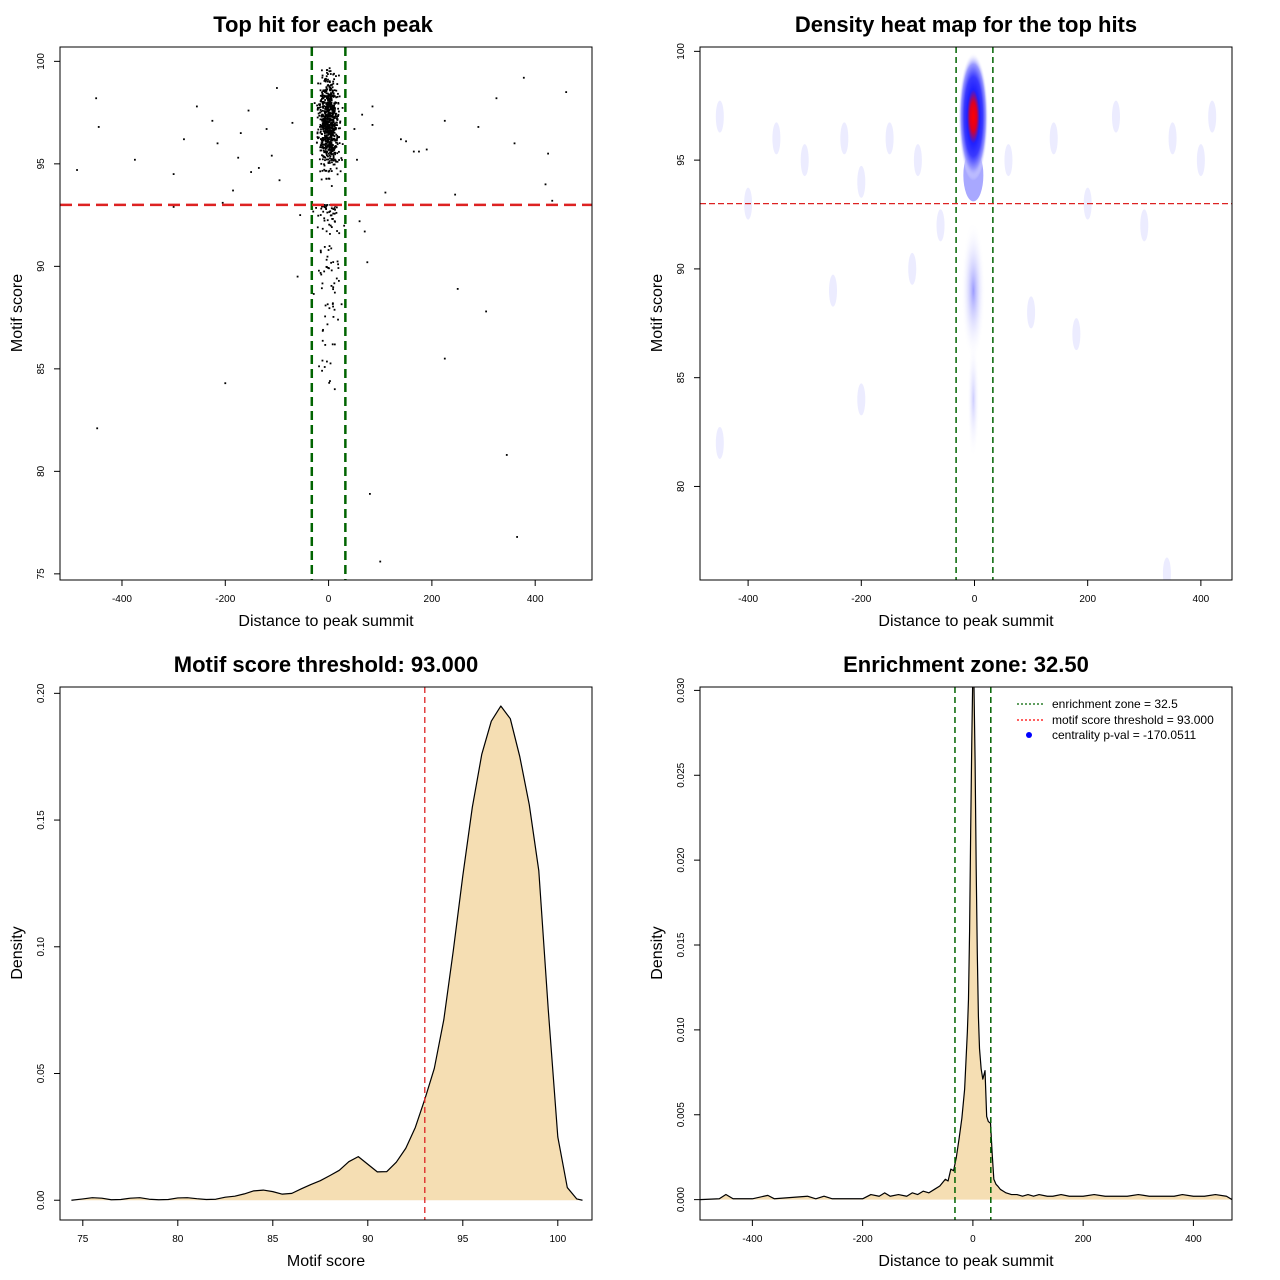 The width and height of the screenshot is (1280, 1280). I want to click on x-tick-label: 0, so click(973, 1239).